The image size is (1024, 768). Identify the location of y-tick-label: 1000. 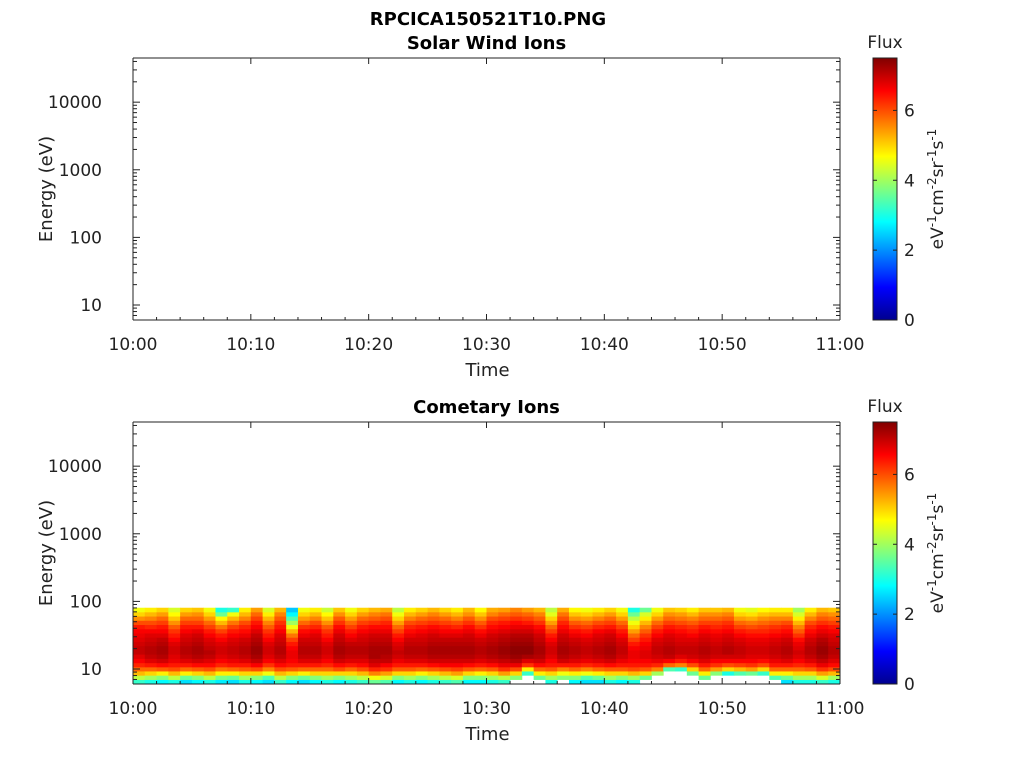
(80, 171).